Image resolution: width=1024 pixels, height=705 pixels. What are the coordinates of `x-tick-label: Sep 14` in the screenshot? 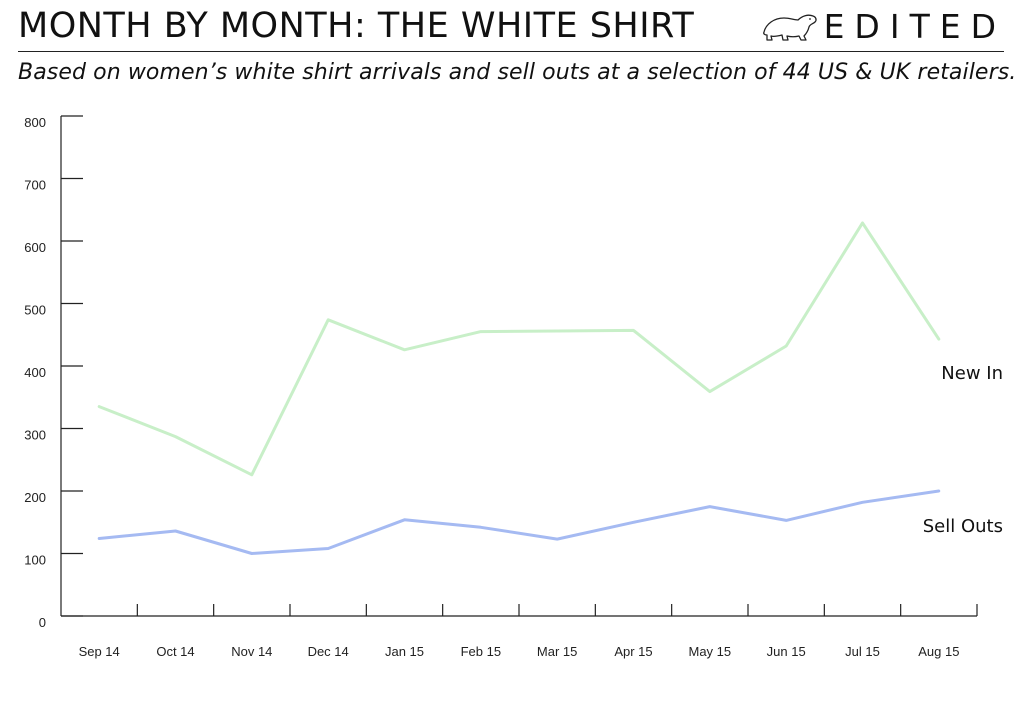 It's located at (99, 651).